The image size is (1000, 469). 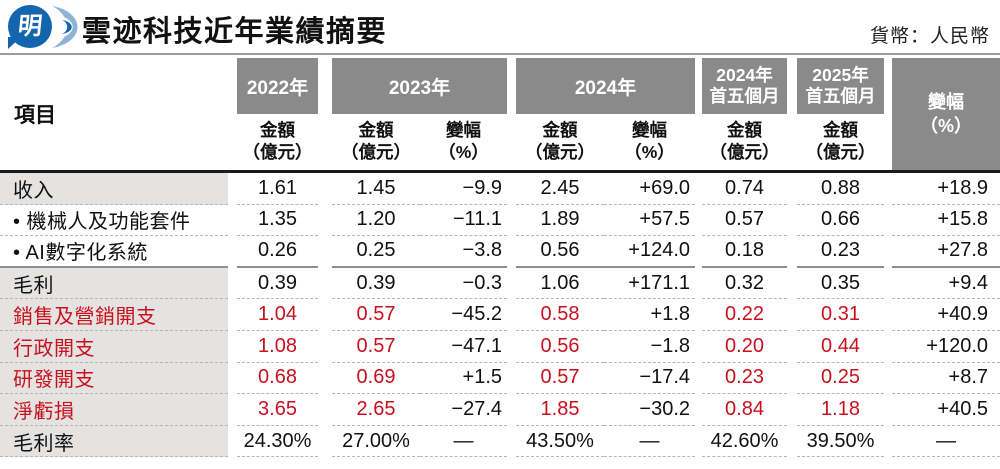 What do you see at coordinates (463, 347) in the screenshot?
I see `cell-2023-change: −47.1` at bounding box center [463, 347].